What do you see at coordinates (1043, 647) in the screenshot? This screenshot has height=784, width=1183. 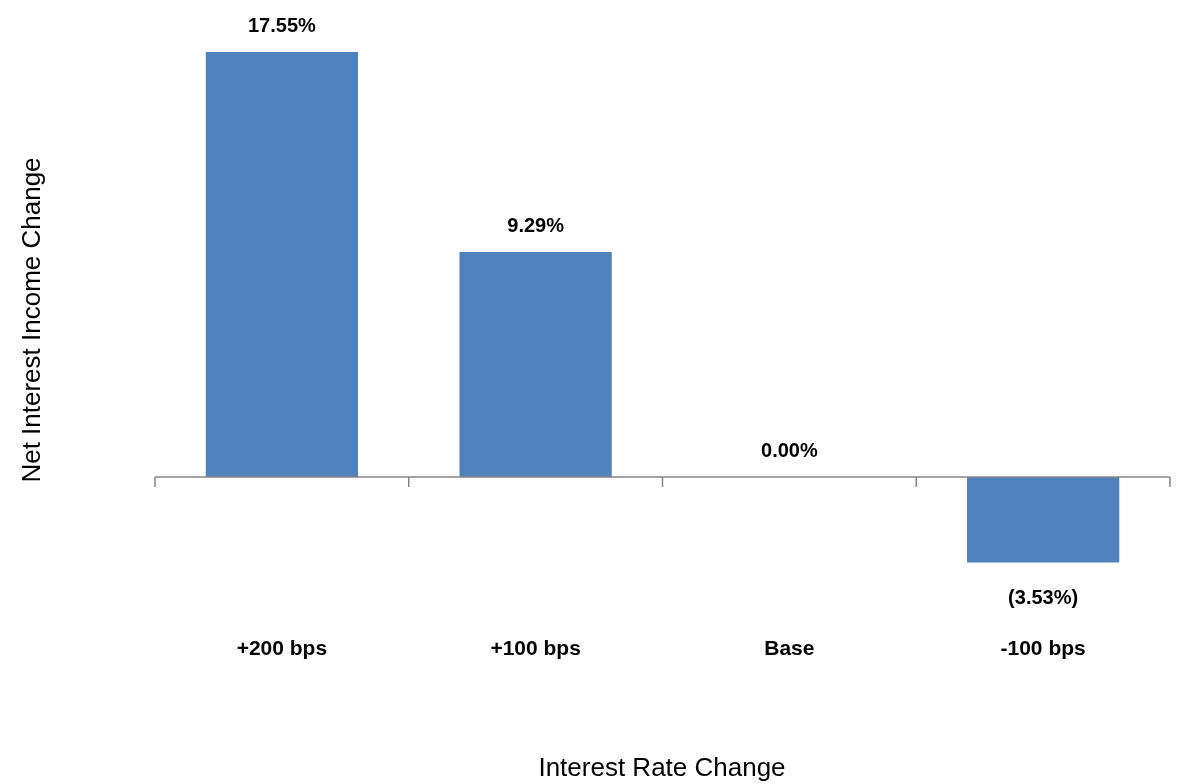 I see `x-tick-label: -100 bps` at bounding box center [1043, 647].